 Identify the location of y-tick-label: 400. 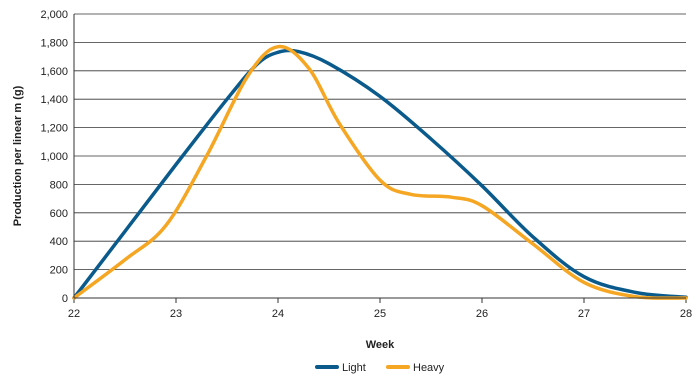
(59, 242).